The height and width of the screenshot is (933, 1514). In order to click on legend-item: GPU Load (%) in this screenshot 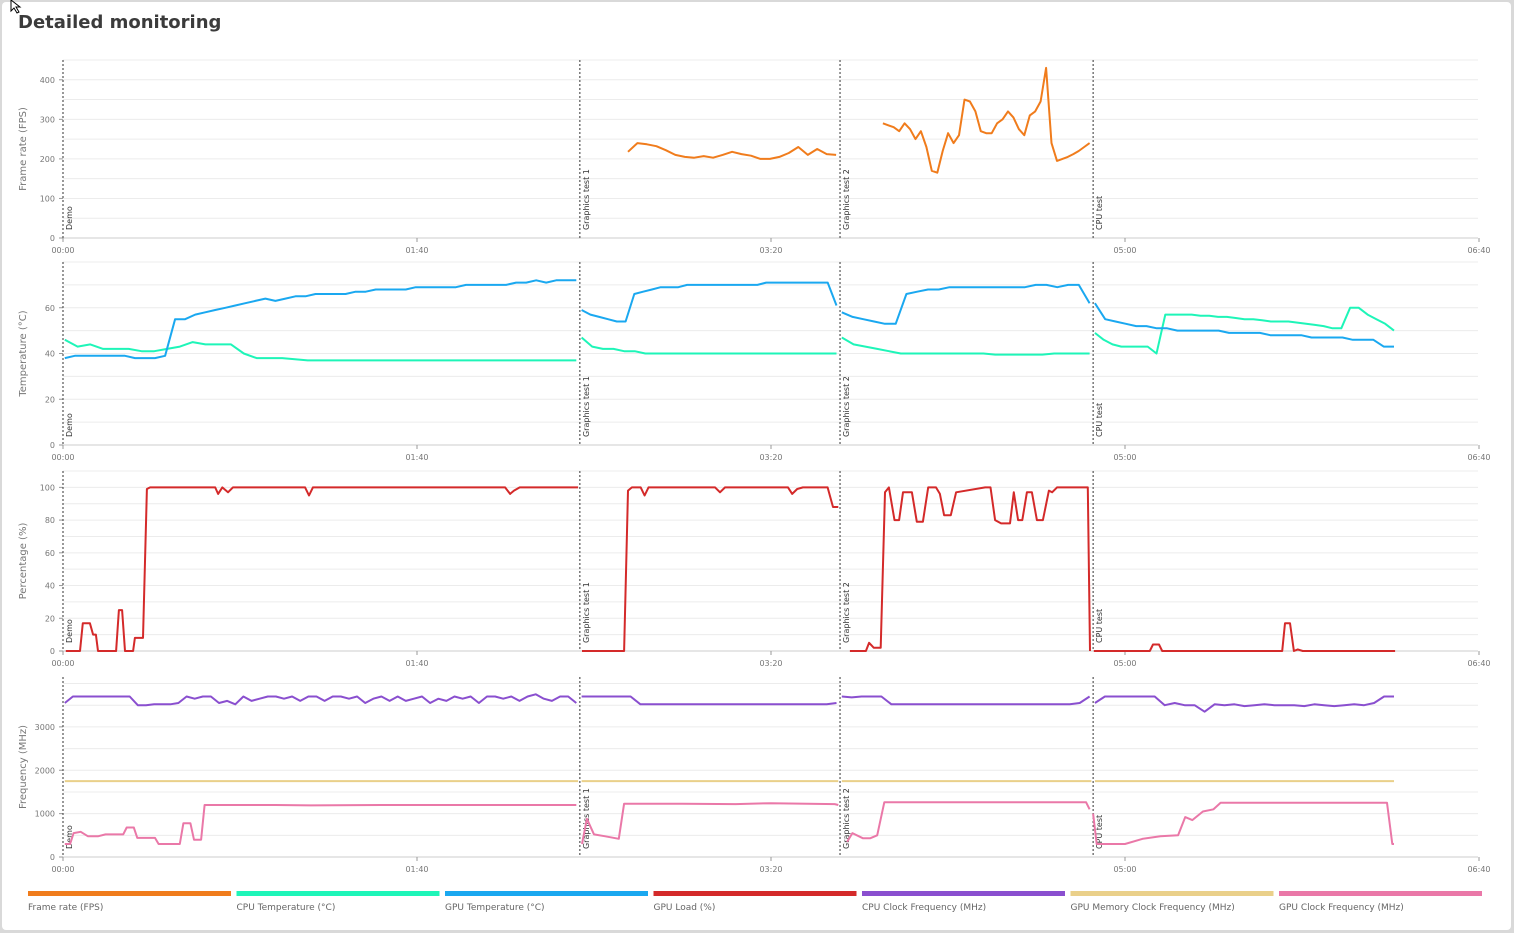, I will do `click(755, 902)`.